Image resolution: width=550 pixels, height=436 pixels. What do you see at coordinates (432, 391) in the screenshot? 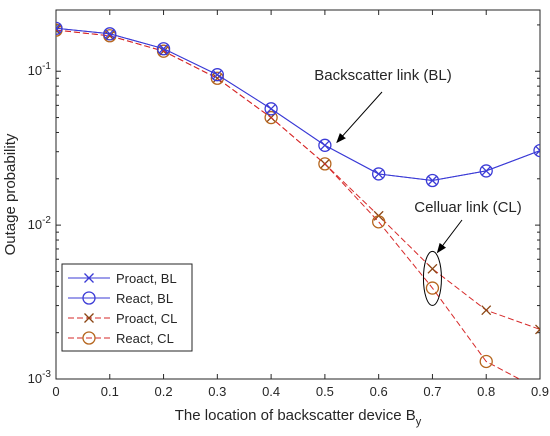
I see `x-tick-label: 0.7` at bounding box center [432, 391].